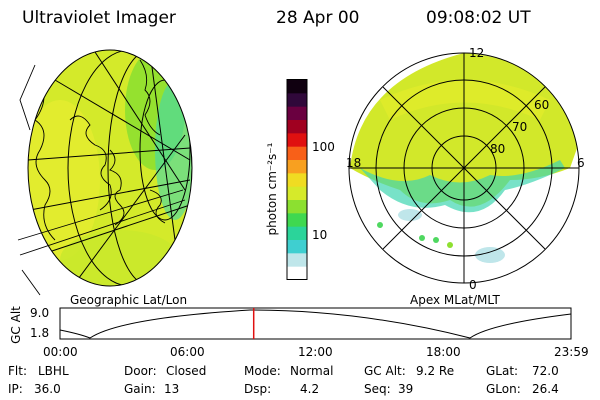  I want to click on mlat-label-60: 60, so click(542, 105).